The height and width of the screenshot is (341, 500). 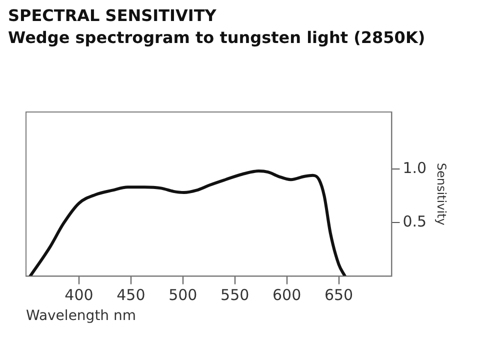 What do you see at coordinates (112, 15) in the screenshot?
I see `chart-title: SPECTRAL SENSITIVITY` at bounding box center [112, 15].